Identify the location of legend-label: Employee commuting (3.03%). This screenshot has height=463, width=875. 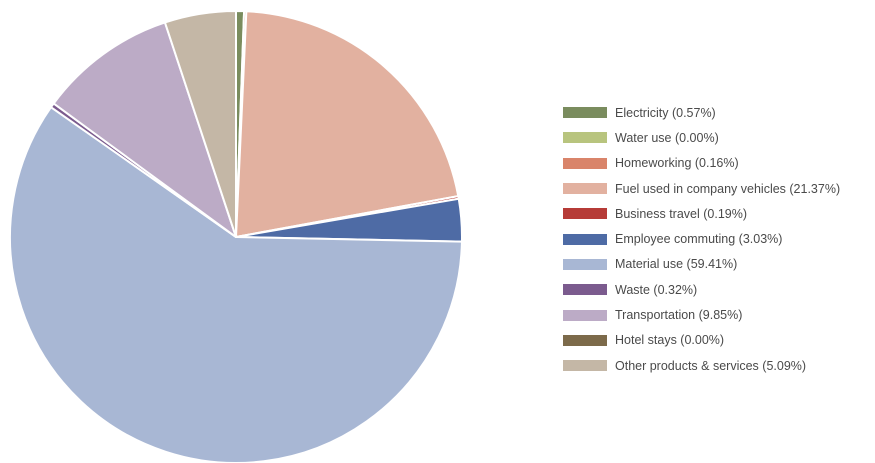
(699, 239).